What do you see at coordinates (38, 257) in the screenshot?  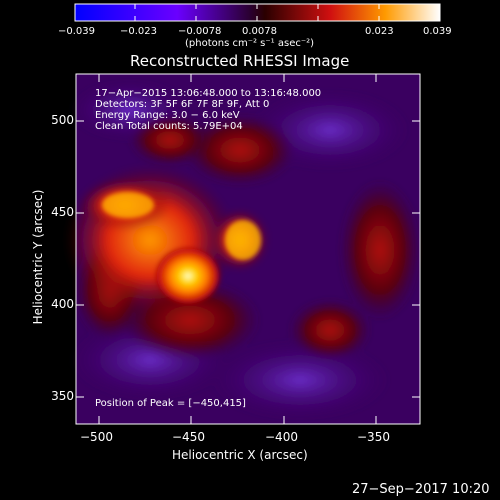 I see `y-axis-label: Heliocentric Y (arcsec)` at bounding box center [38, 257].